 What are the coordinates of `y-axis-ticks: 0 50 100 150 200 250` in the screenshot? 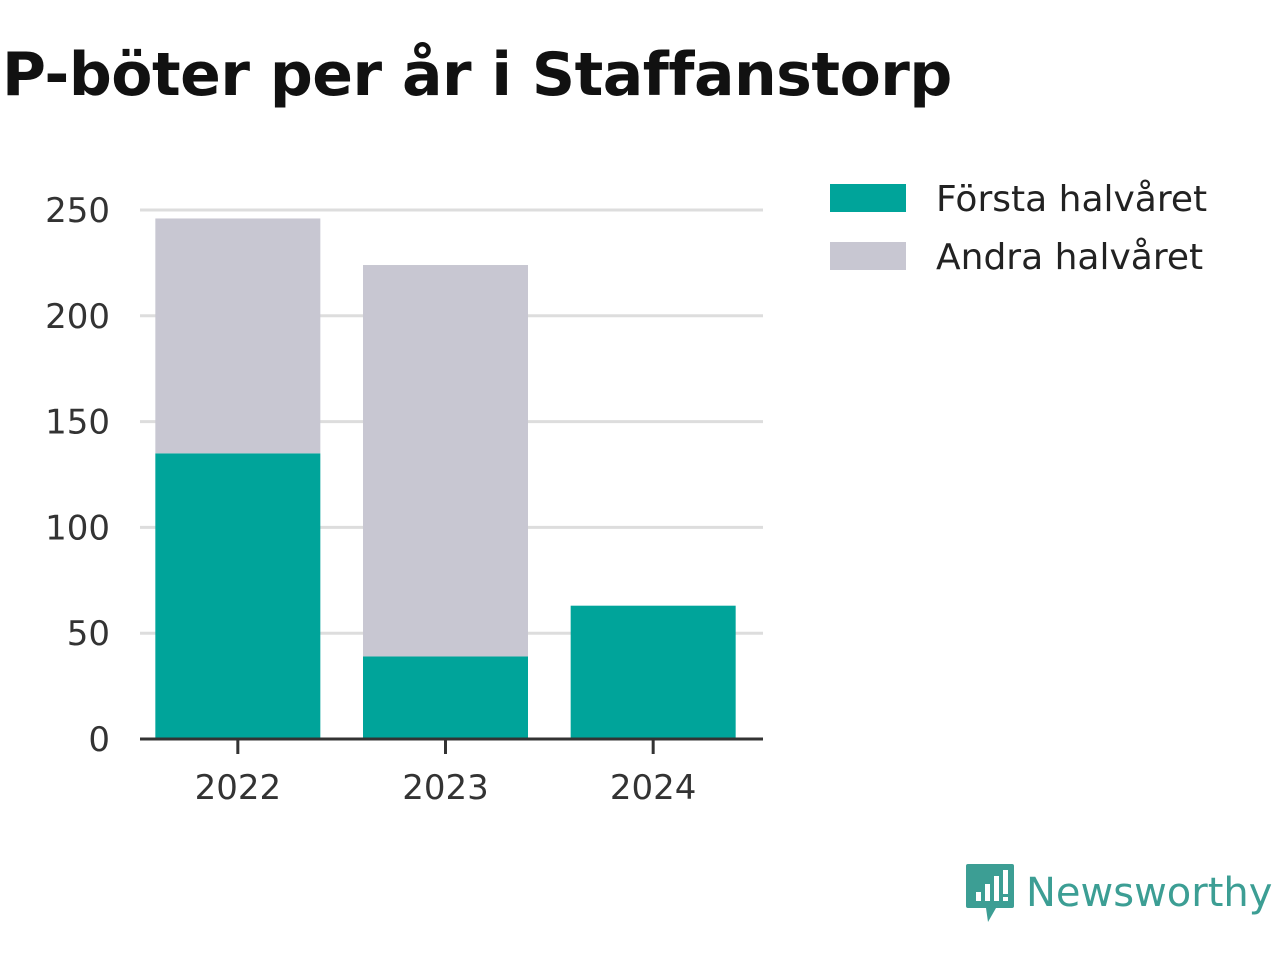 It's located at (77, 475).